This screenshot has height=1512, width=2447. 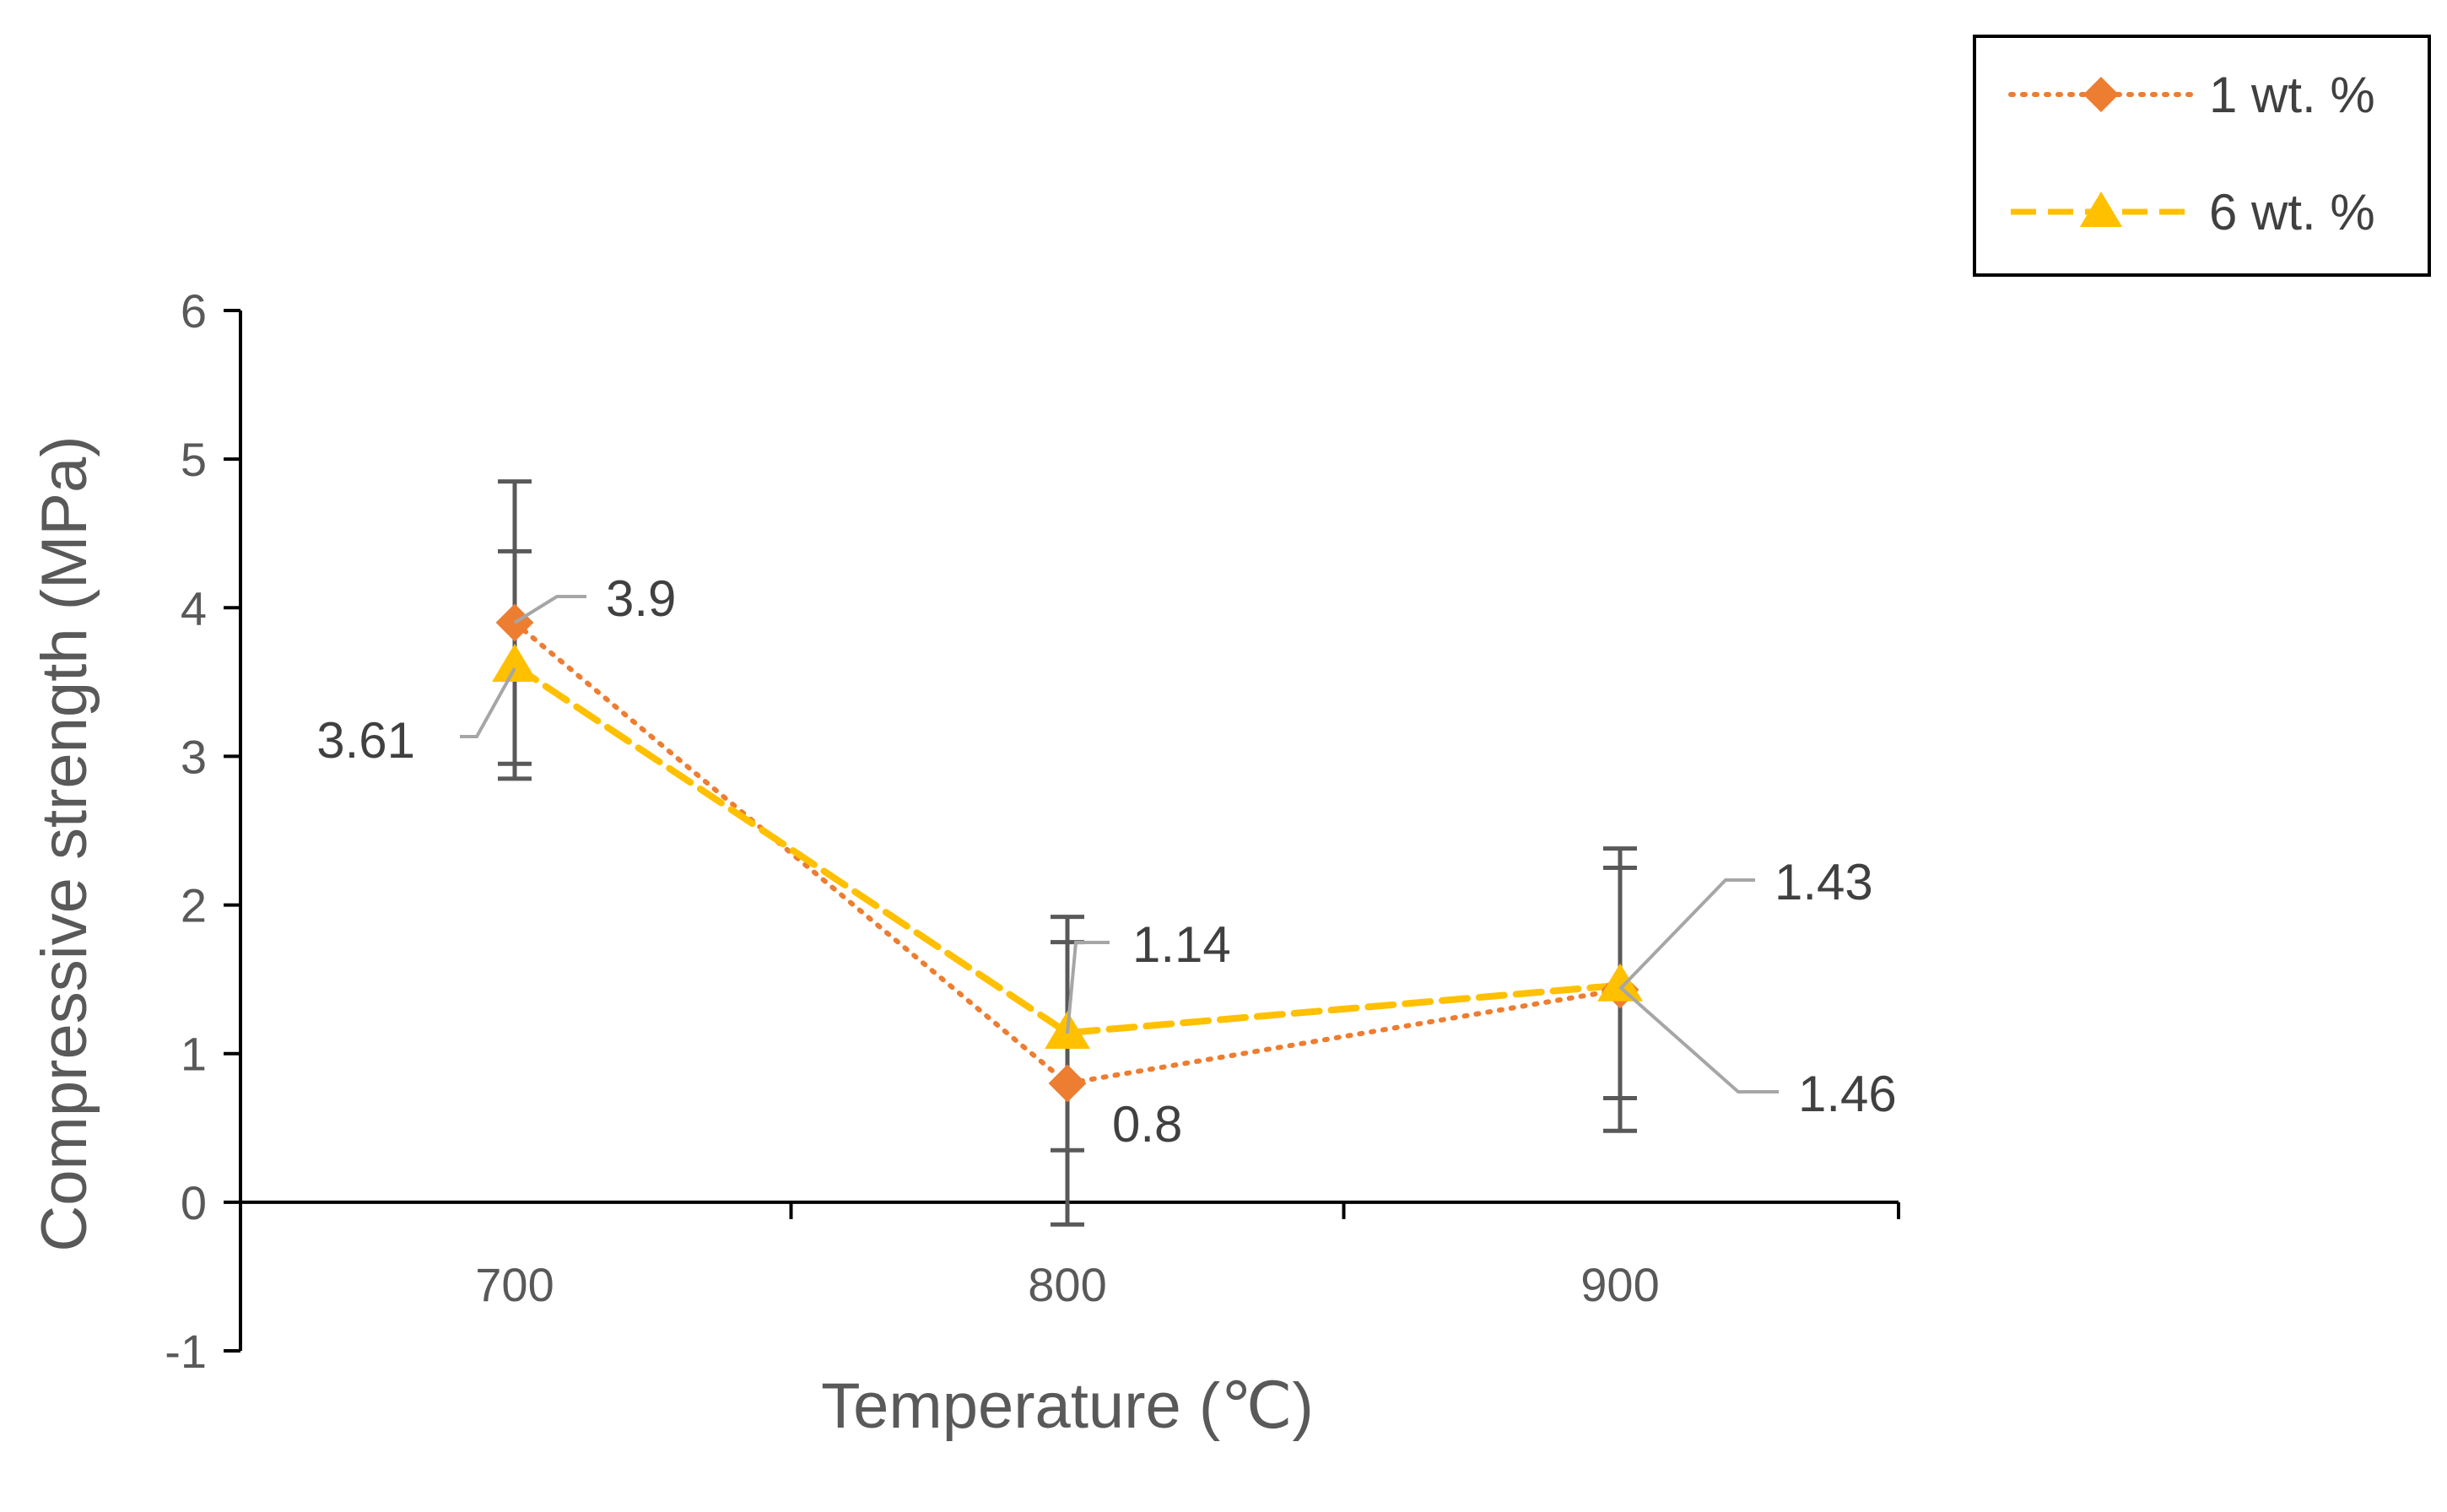 I want to click on y-tick-label: 2, so click(x=194, y=905).